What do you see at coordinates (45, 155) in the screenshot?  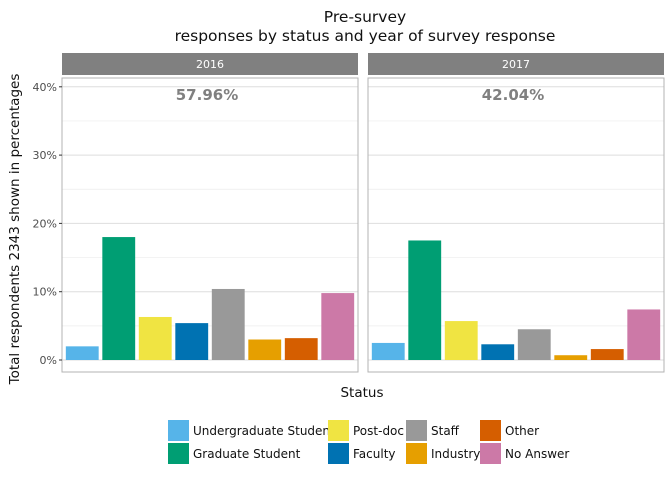 I see `y-tick-label: 30%` at bounding box center [45, 155].